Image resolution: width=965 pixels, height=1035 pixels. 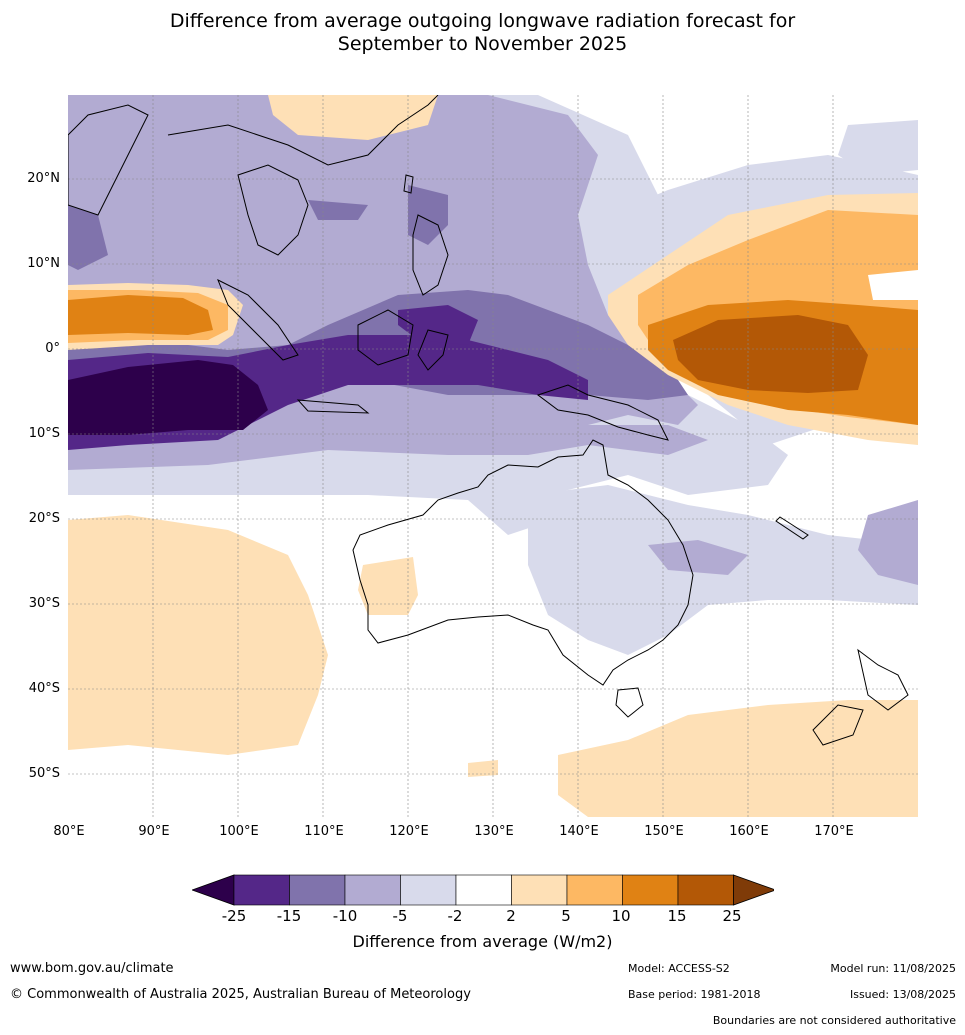 I want to click on colorbar-extend-right, so click(x=753, y=890).